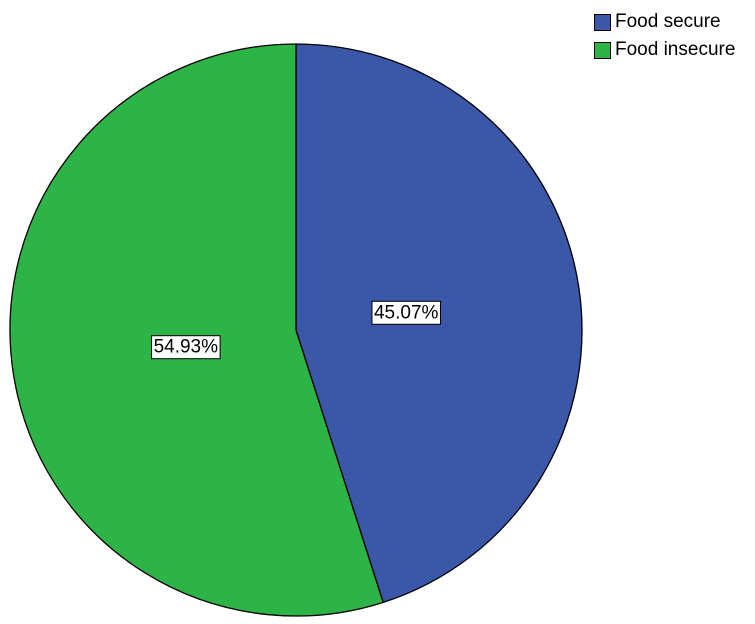  Describe the element at coordinates (296, 330) in the screenshot. I see `data-labels: 45.07% 54.93%` at that location.